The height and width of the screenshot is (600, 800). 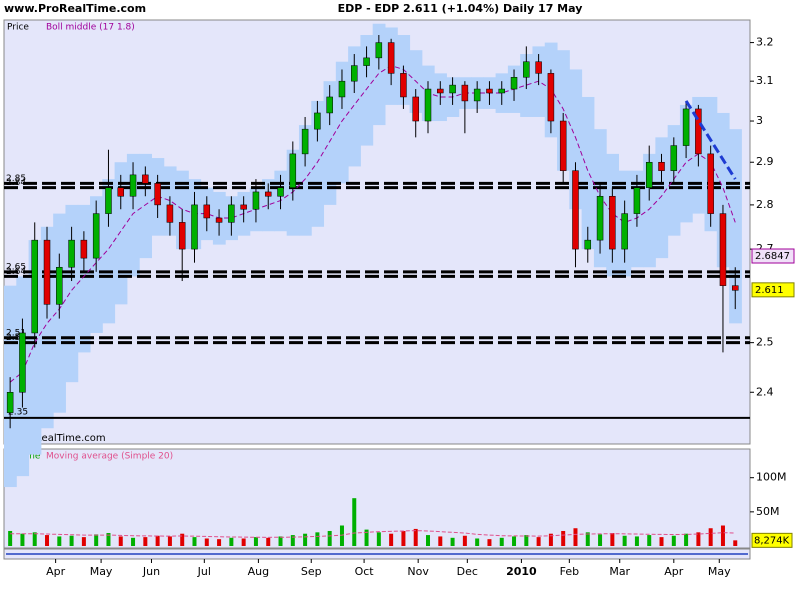 I want to click on trendline, so click(x=710, y=140).